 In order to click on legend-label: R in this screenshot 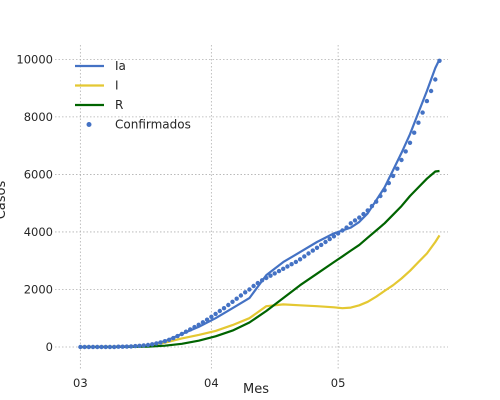, I will do `click(119, 105)`.